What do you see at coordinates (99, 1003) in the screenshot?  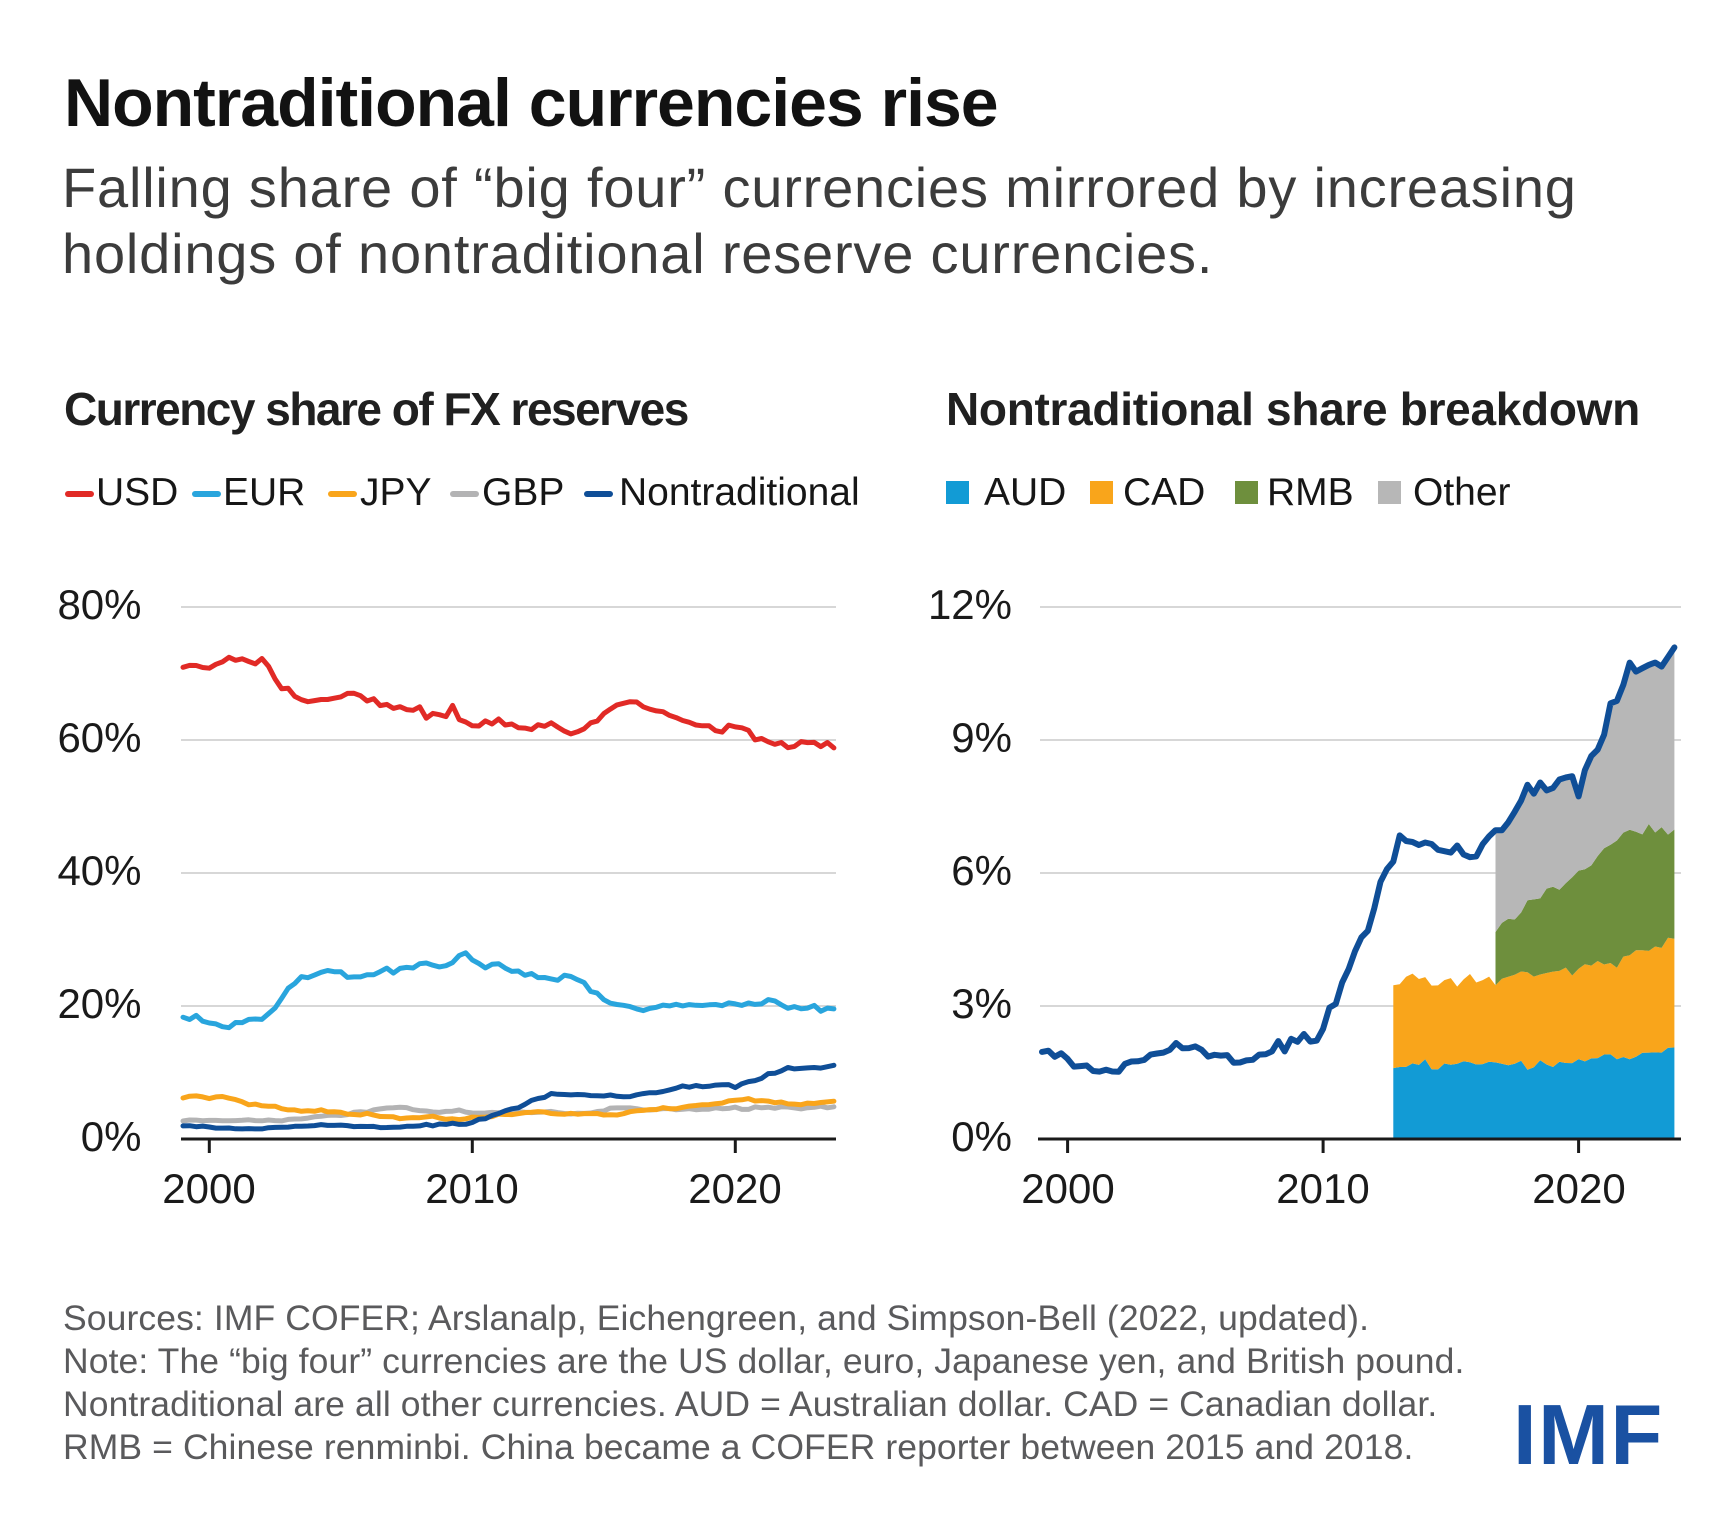 I see `svg-text: 20%` at bounding box center [99, 1003].